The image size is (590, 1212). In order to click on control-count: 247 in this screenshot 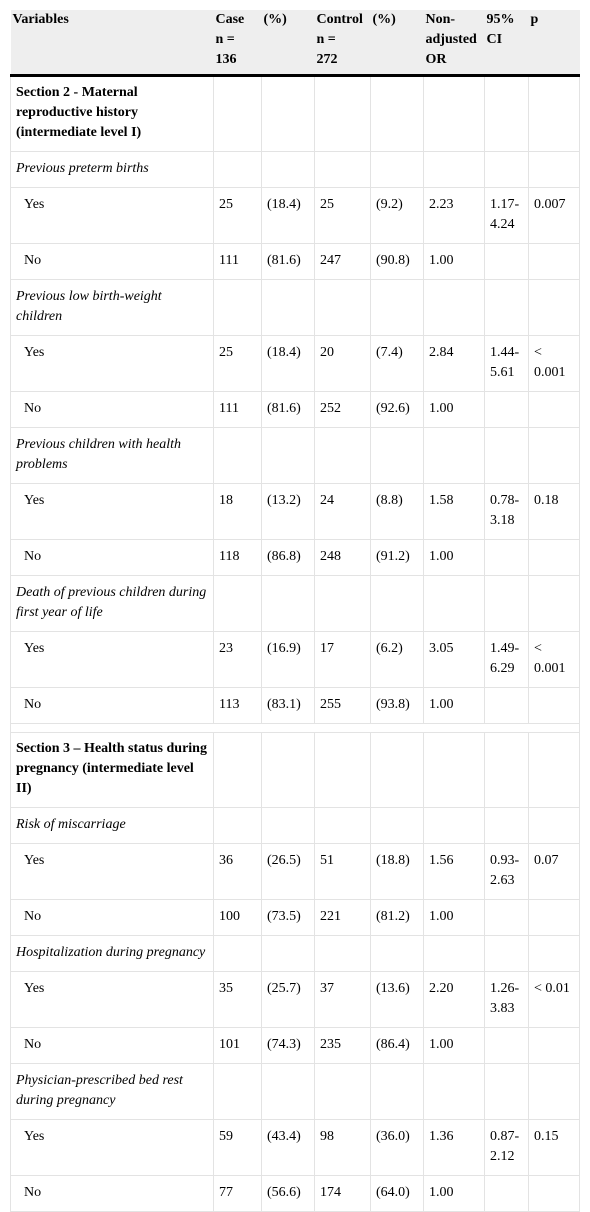, I will do `click(342, 261)`.